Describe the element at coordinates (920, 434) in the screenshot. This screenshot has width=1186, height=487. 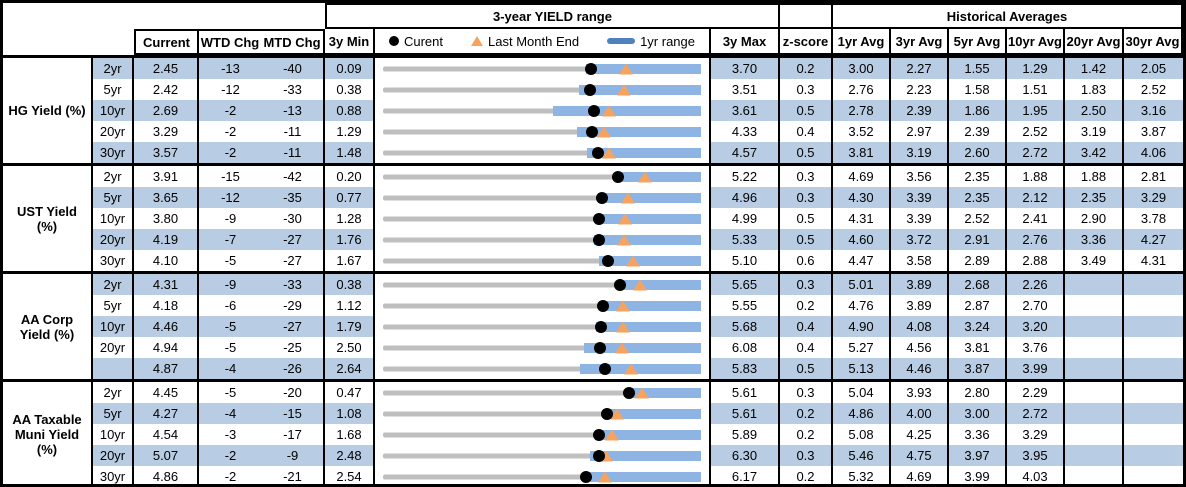
I see `avg-3yr-cell: 4.25` at that location.